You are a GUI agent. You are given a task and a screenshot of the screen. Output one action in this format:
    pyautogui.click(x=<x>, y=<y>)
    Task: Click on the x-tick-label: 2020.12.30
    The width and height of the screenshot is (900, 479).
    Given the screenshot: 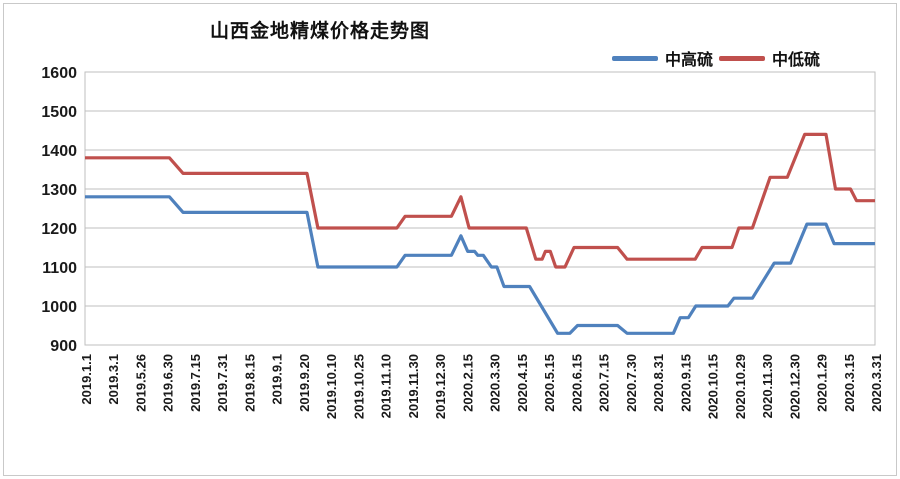 What is the action you would take?
    pyautogui.click(x=794, y=386)
    